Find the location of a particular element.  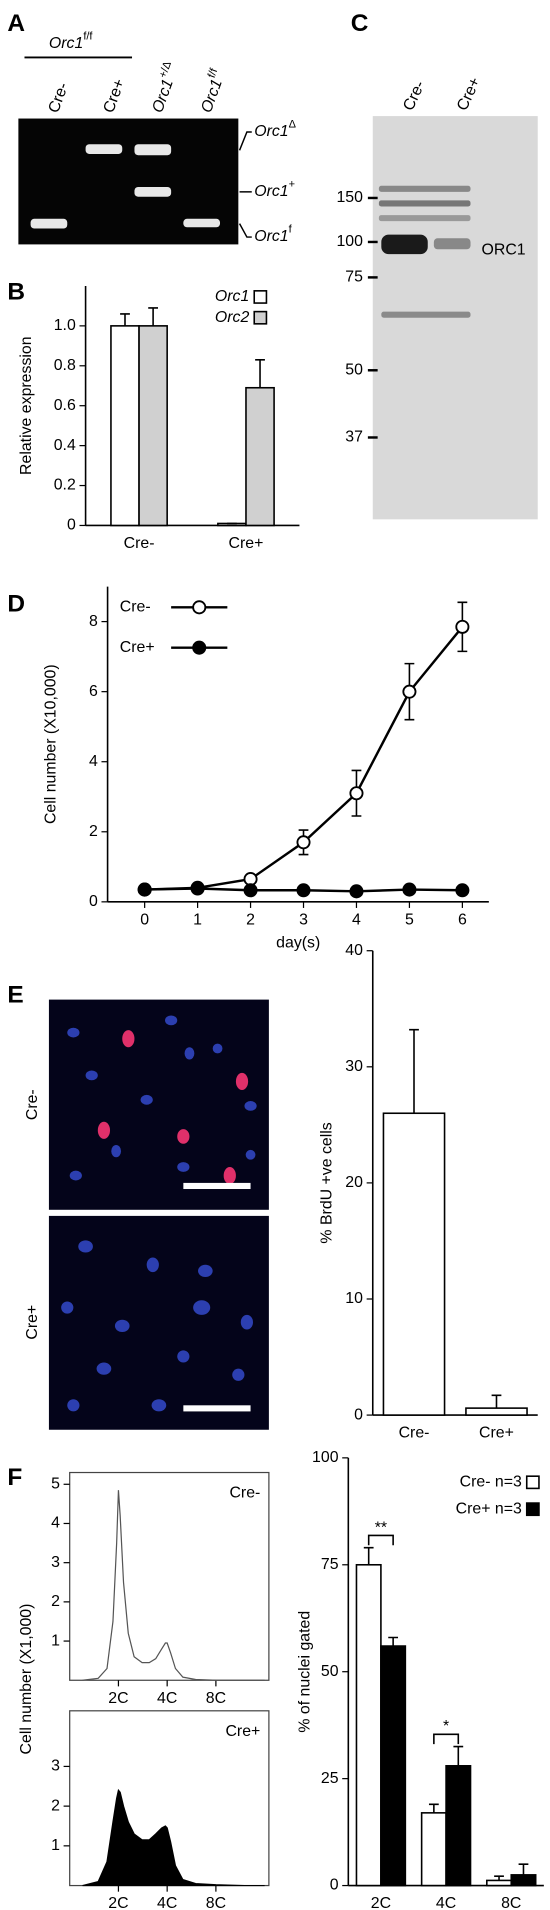

legend-label: Orc2 is located at coordinates (232, 317).